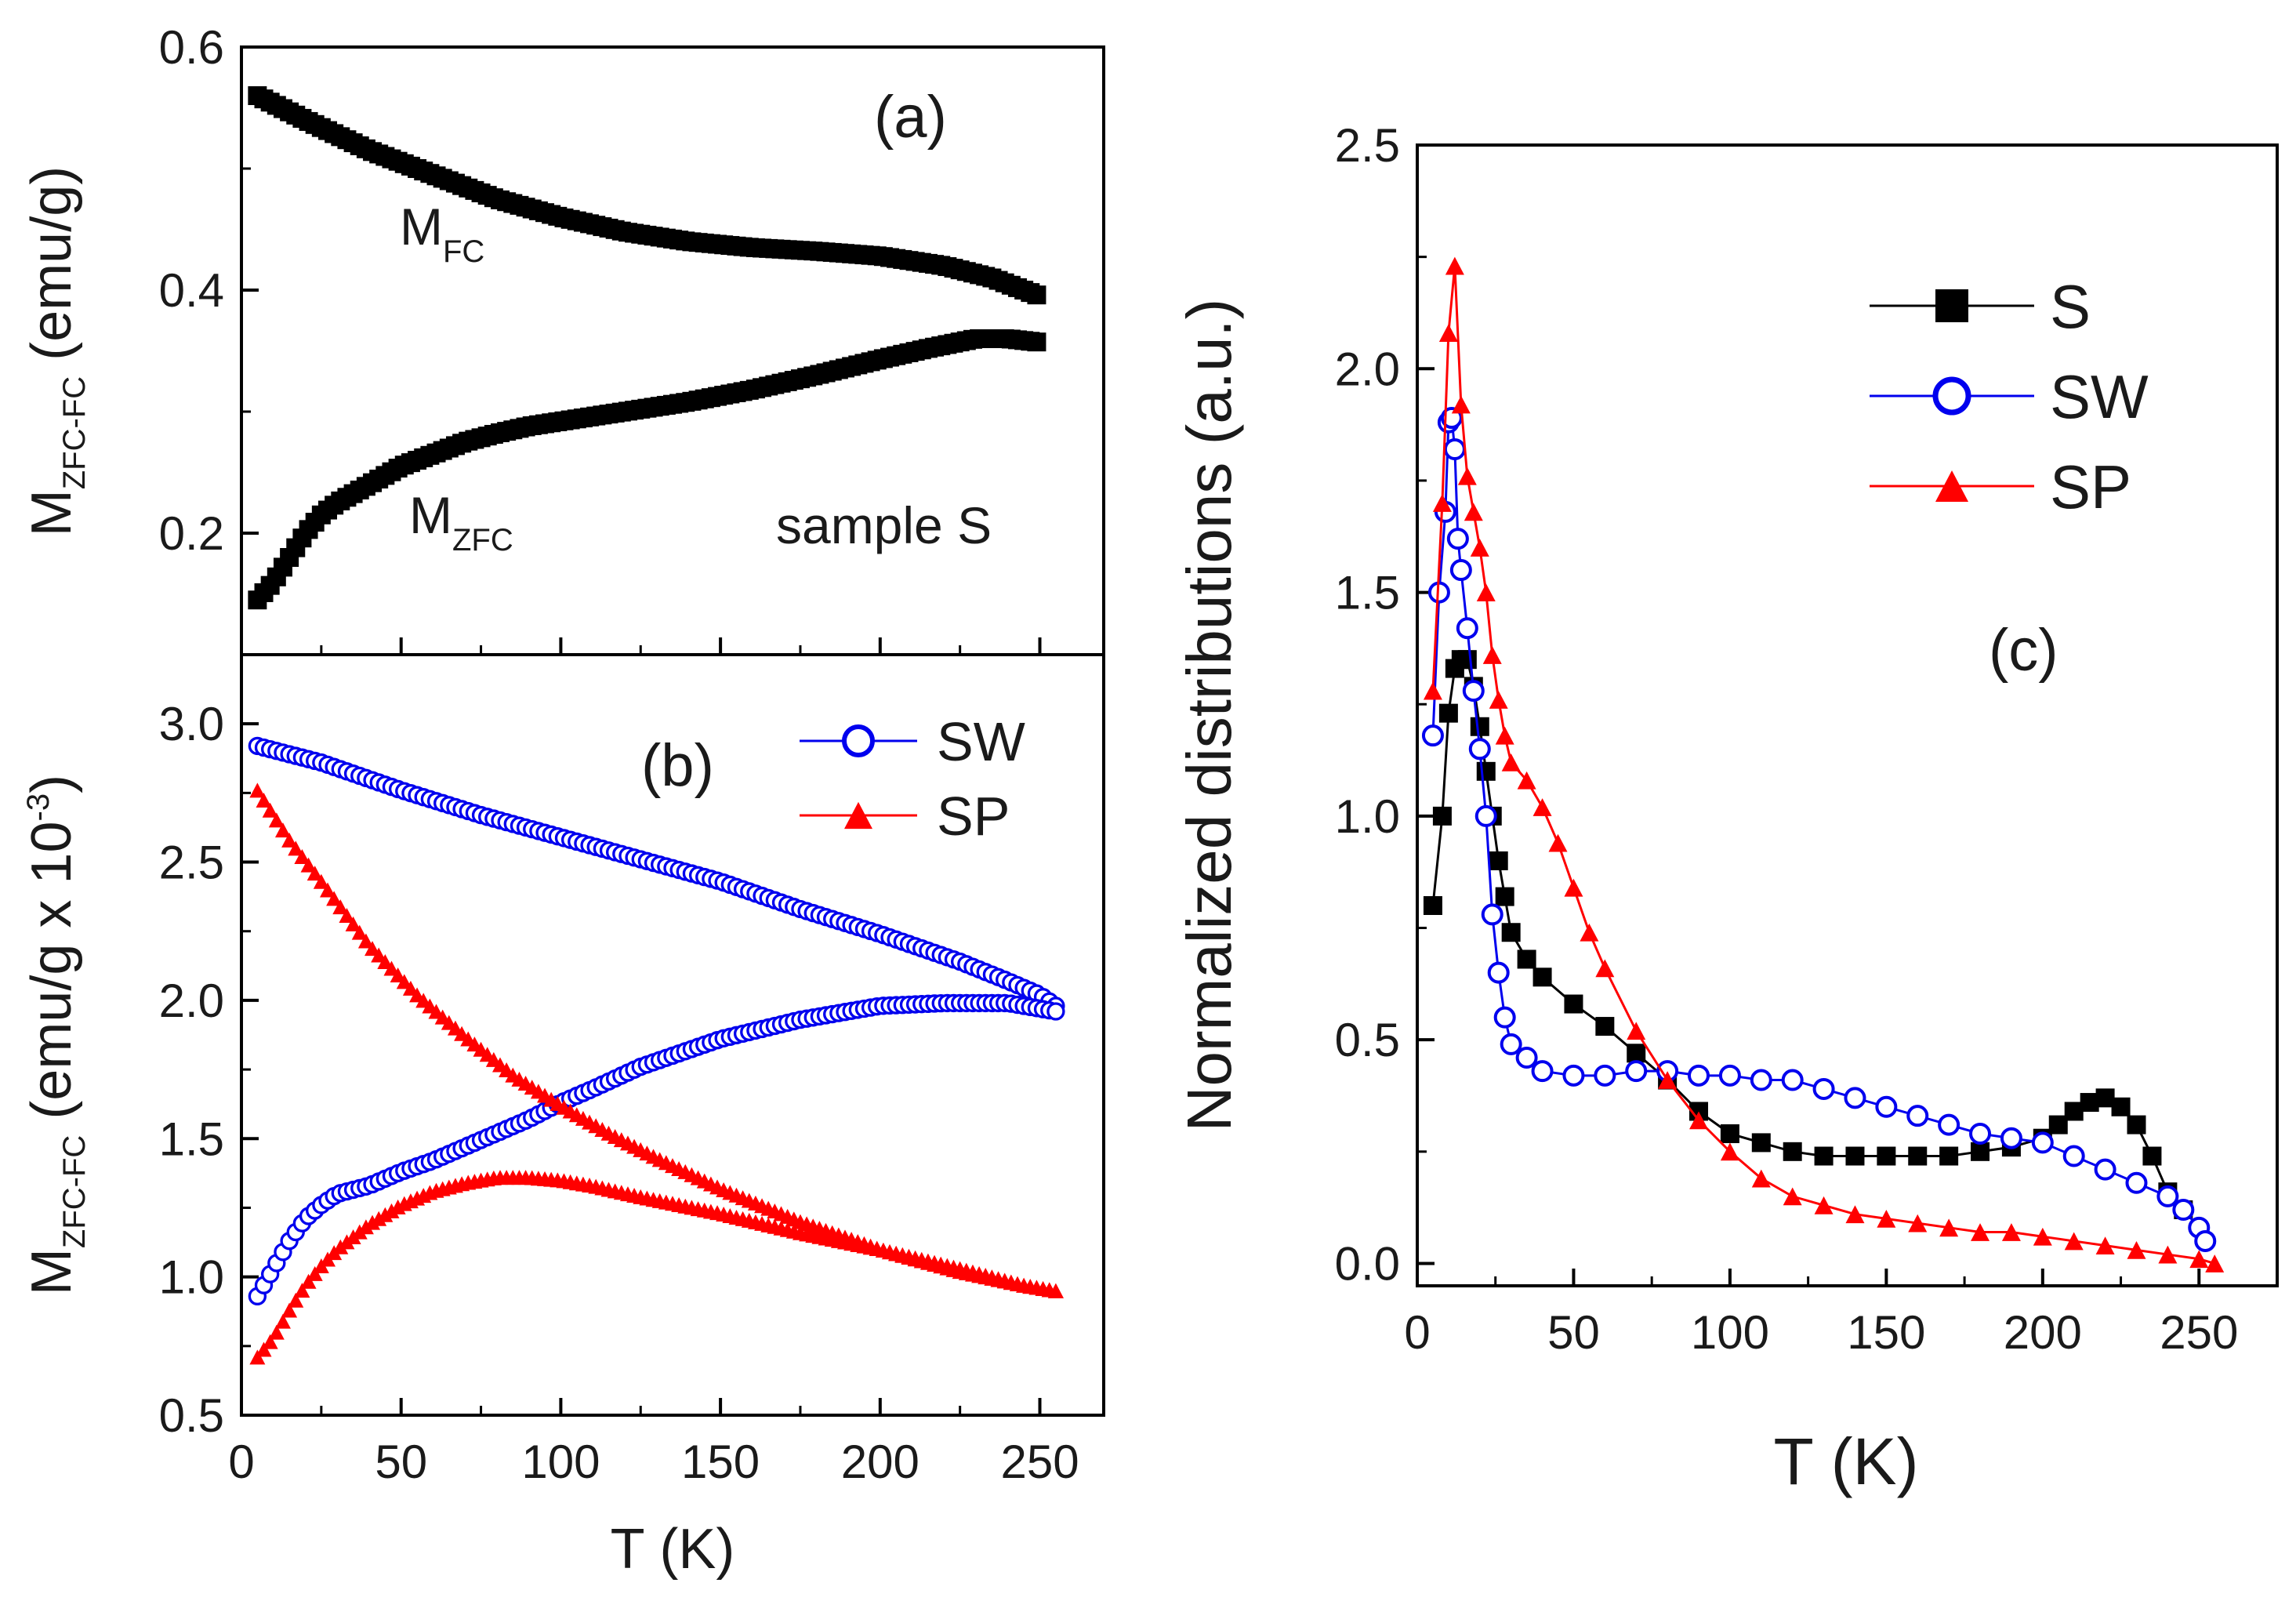  What do you see at coordinates (647, 348) in the screenshot?
I see `panel-a-series` at bounding box center [647, 348].